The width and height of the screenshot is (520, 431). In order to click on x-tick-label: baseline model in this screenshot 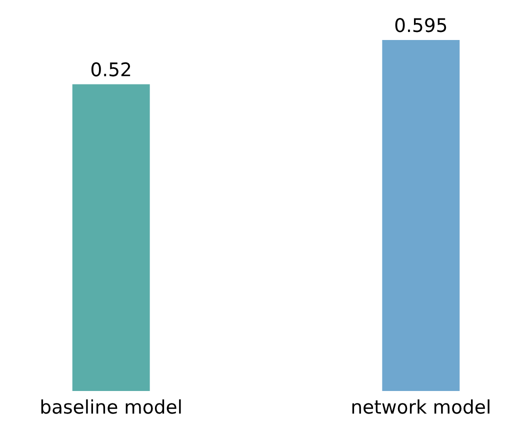, I will do `click(111, 406)`.